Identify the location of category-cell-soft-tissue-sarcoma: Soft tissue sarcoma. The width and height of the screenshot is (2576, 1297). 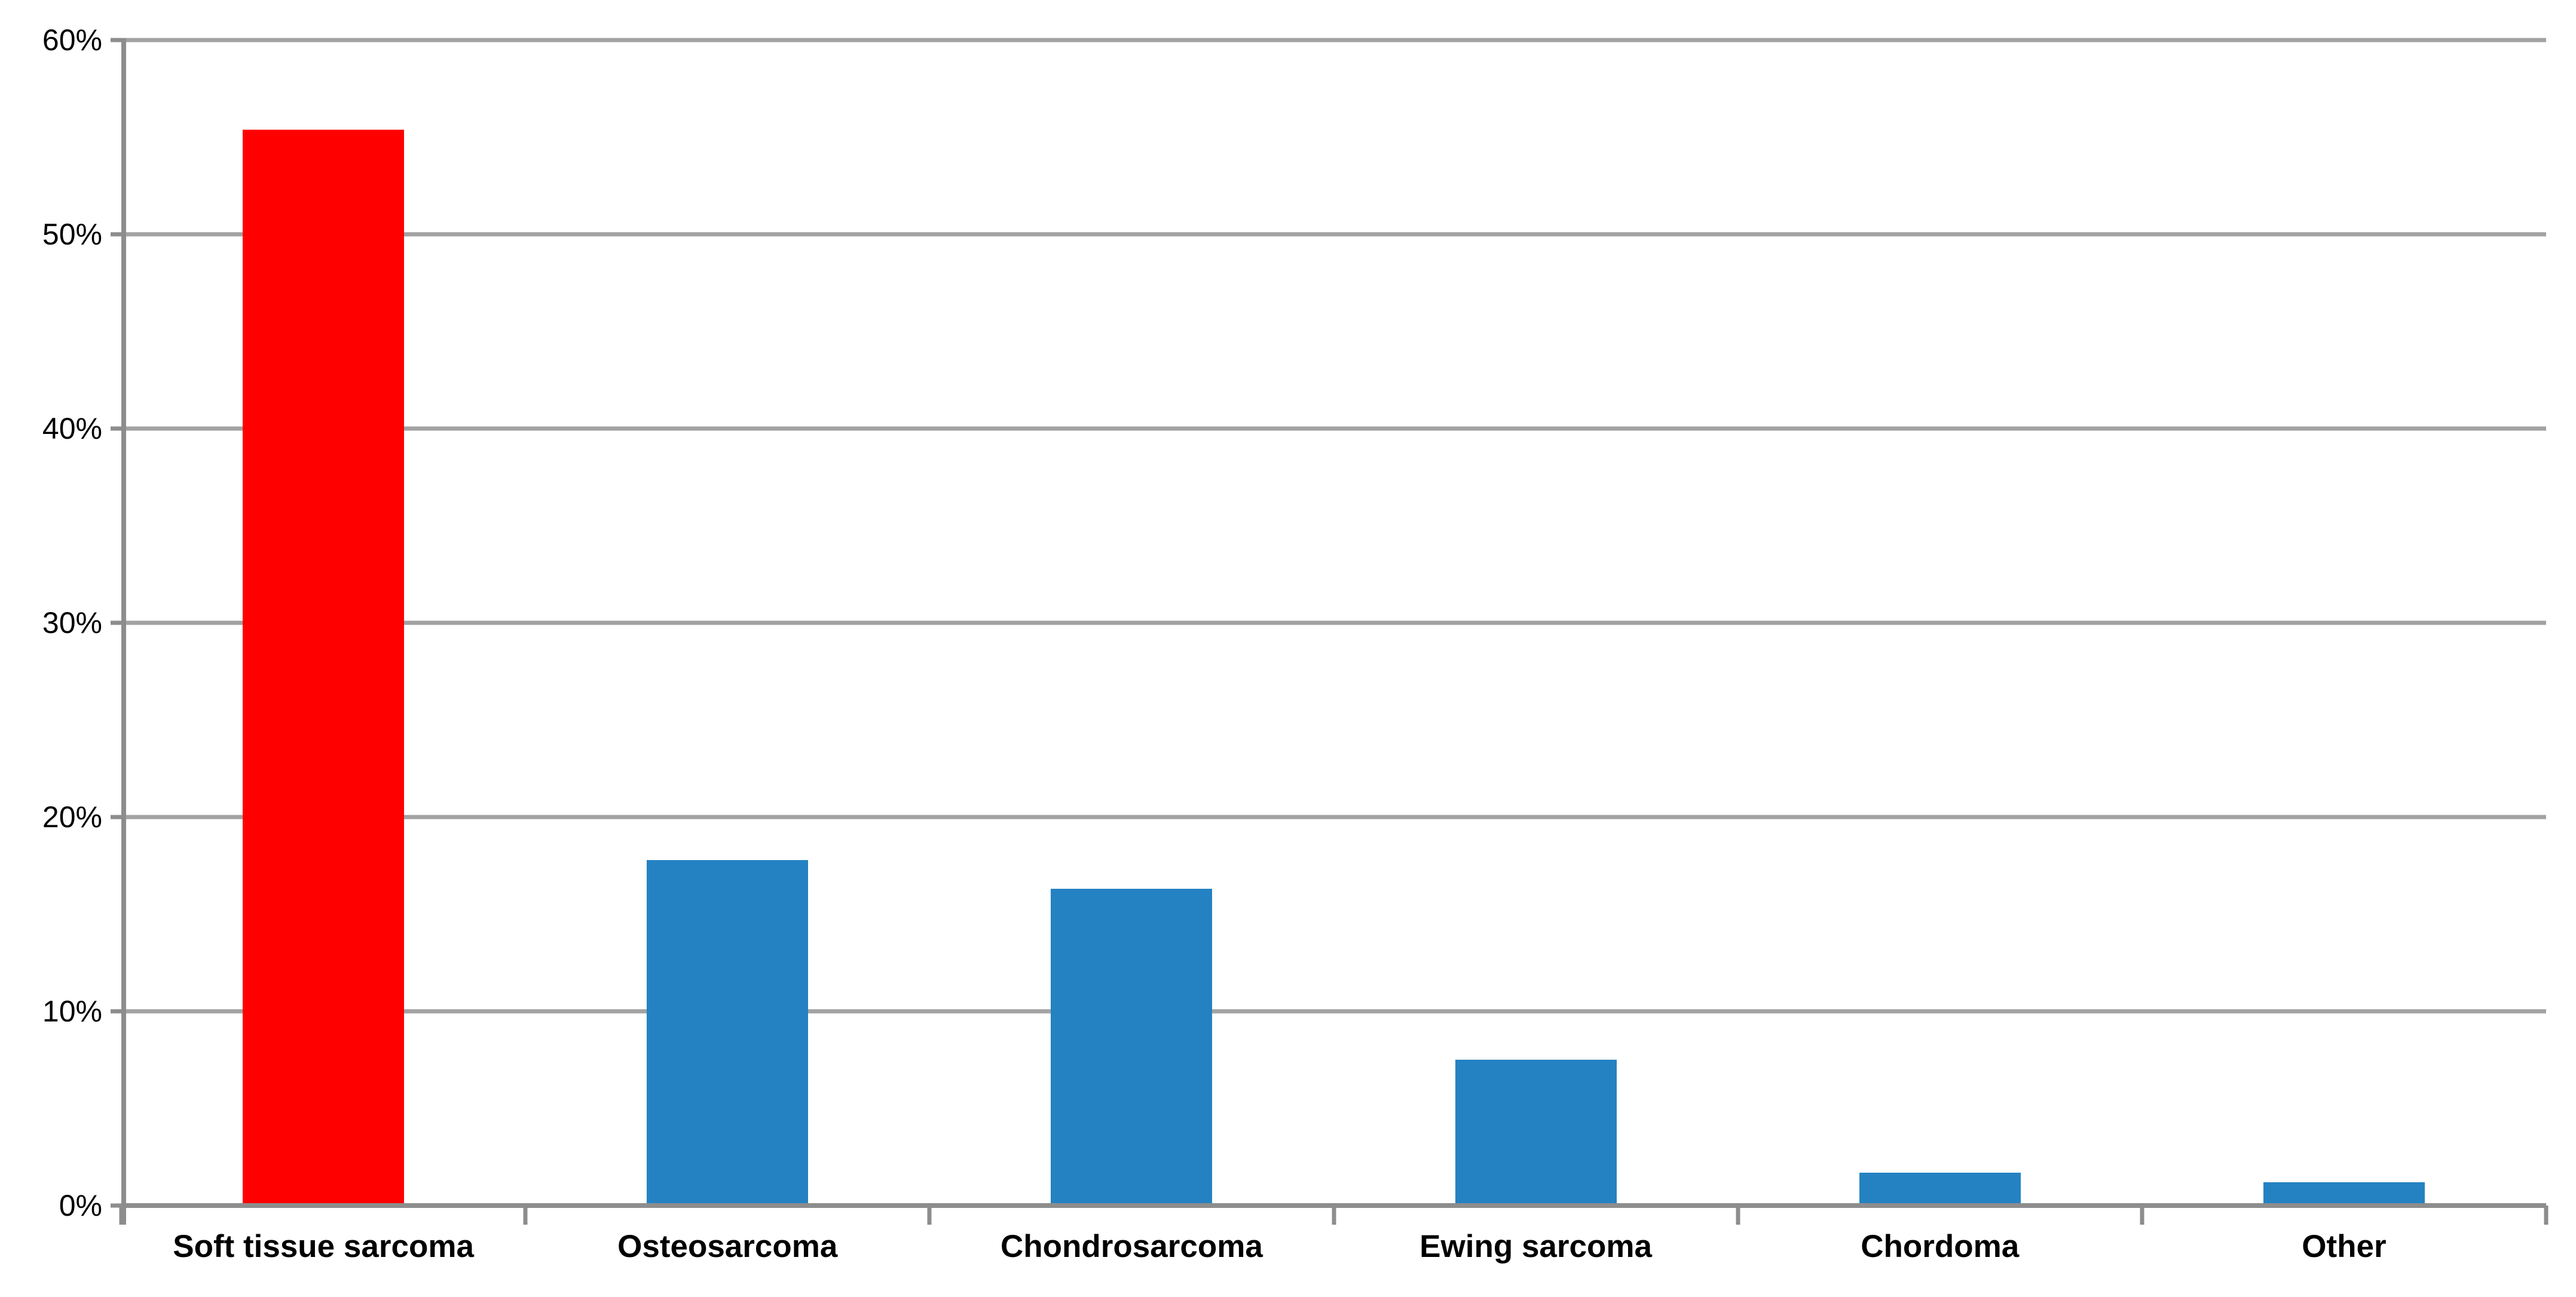
(323, 651).